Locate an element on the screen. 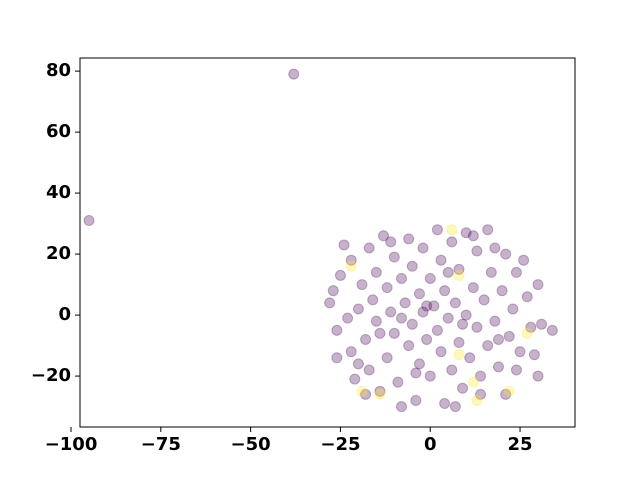  x-tick-label: 25 is located at coordinates (520, 444).